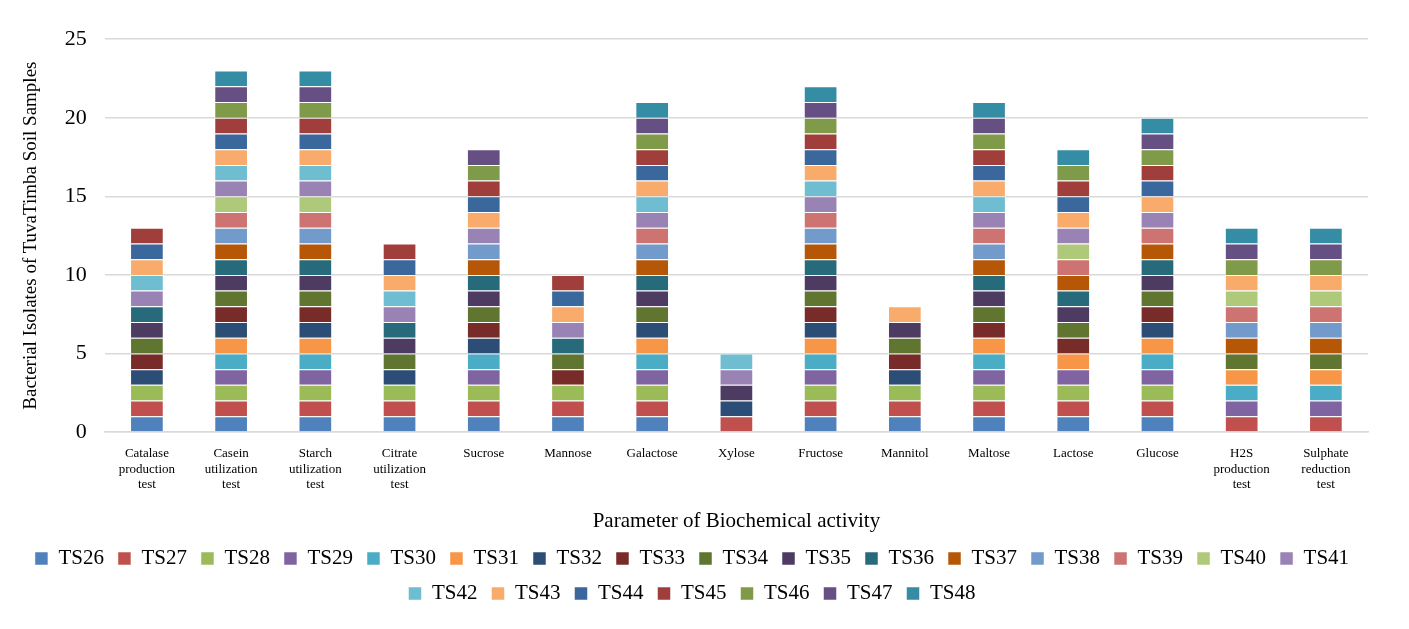  I want to click on x-tick-label: Mannose, so click(568, 453).